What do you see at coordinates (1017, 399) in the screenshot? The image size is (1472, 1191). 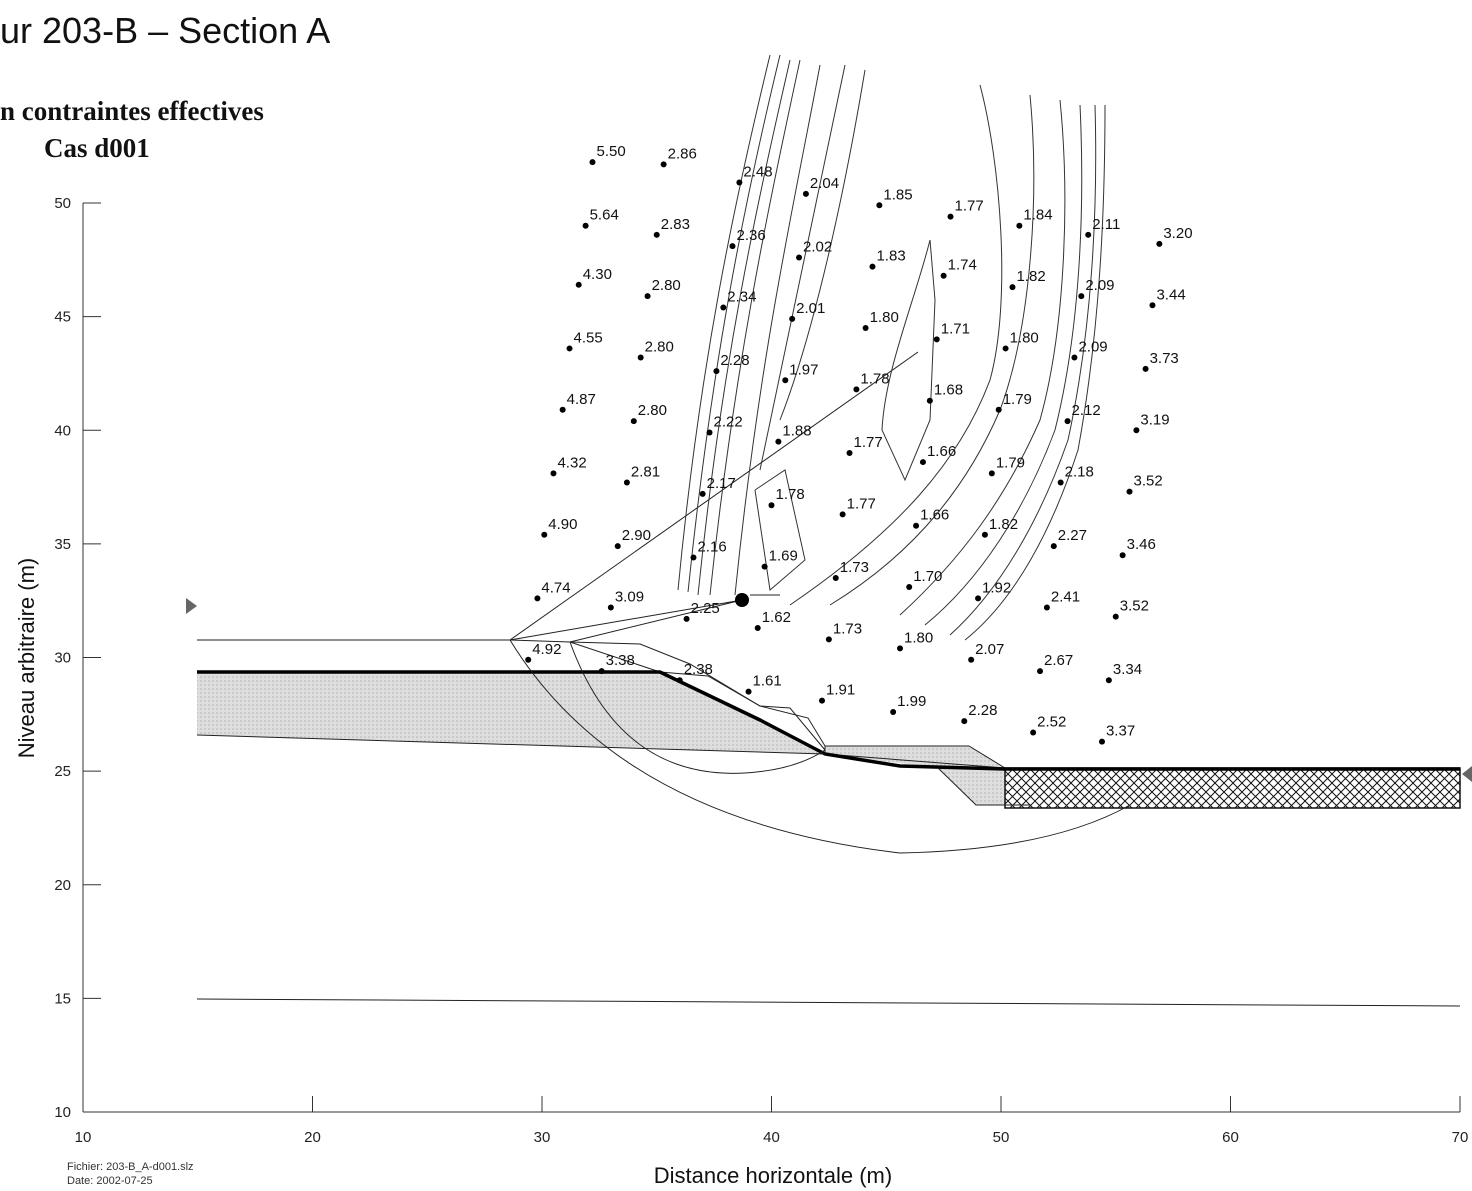 I see `safety-factor-label: 1.79` at bounding box center [1017, 399].